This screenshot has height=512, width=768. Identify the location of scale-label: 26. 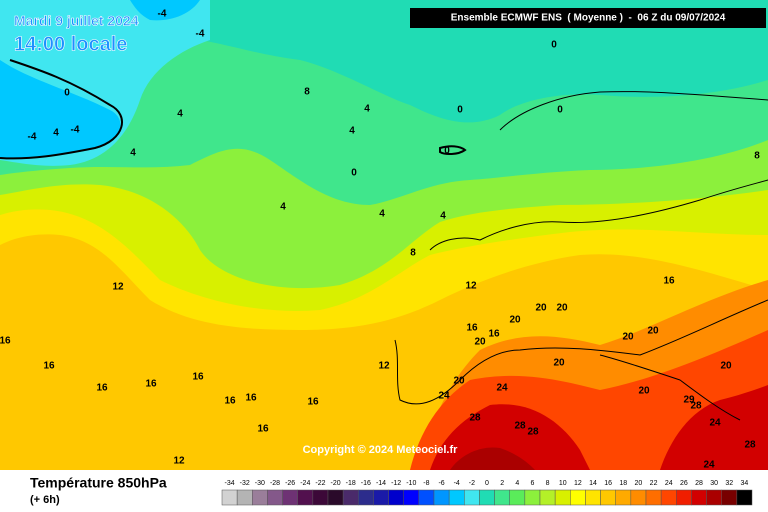
(684, 483).